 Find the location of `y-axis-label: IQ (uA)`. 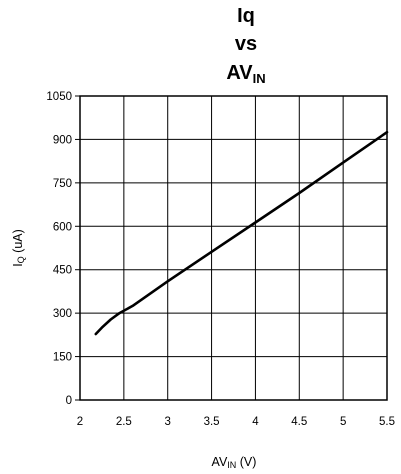

y-axis-label: IQ (uA) is located at coordinates (18, 248).